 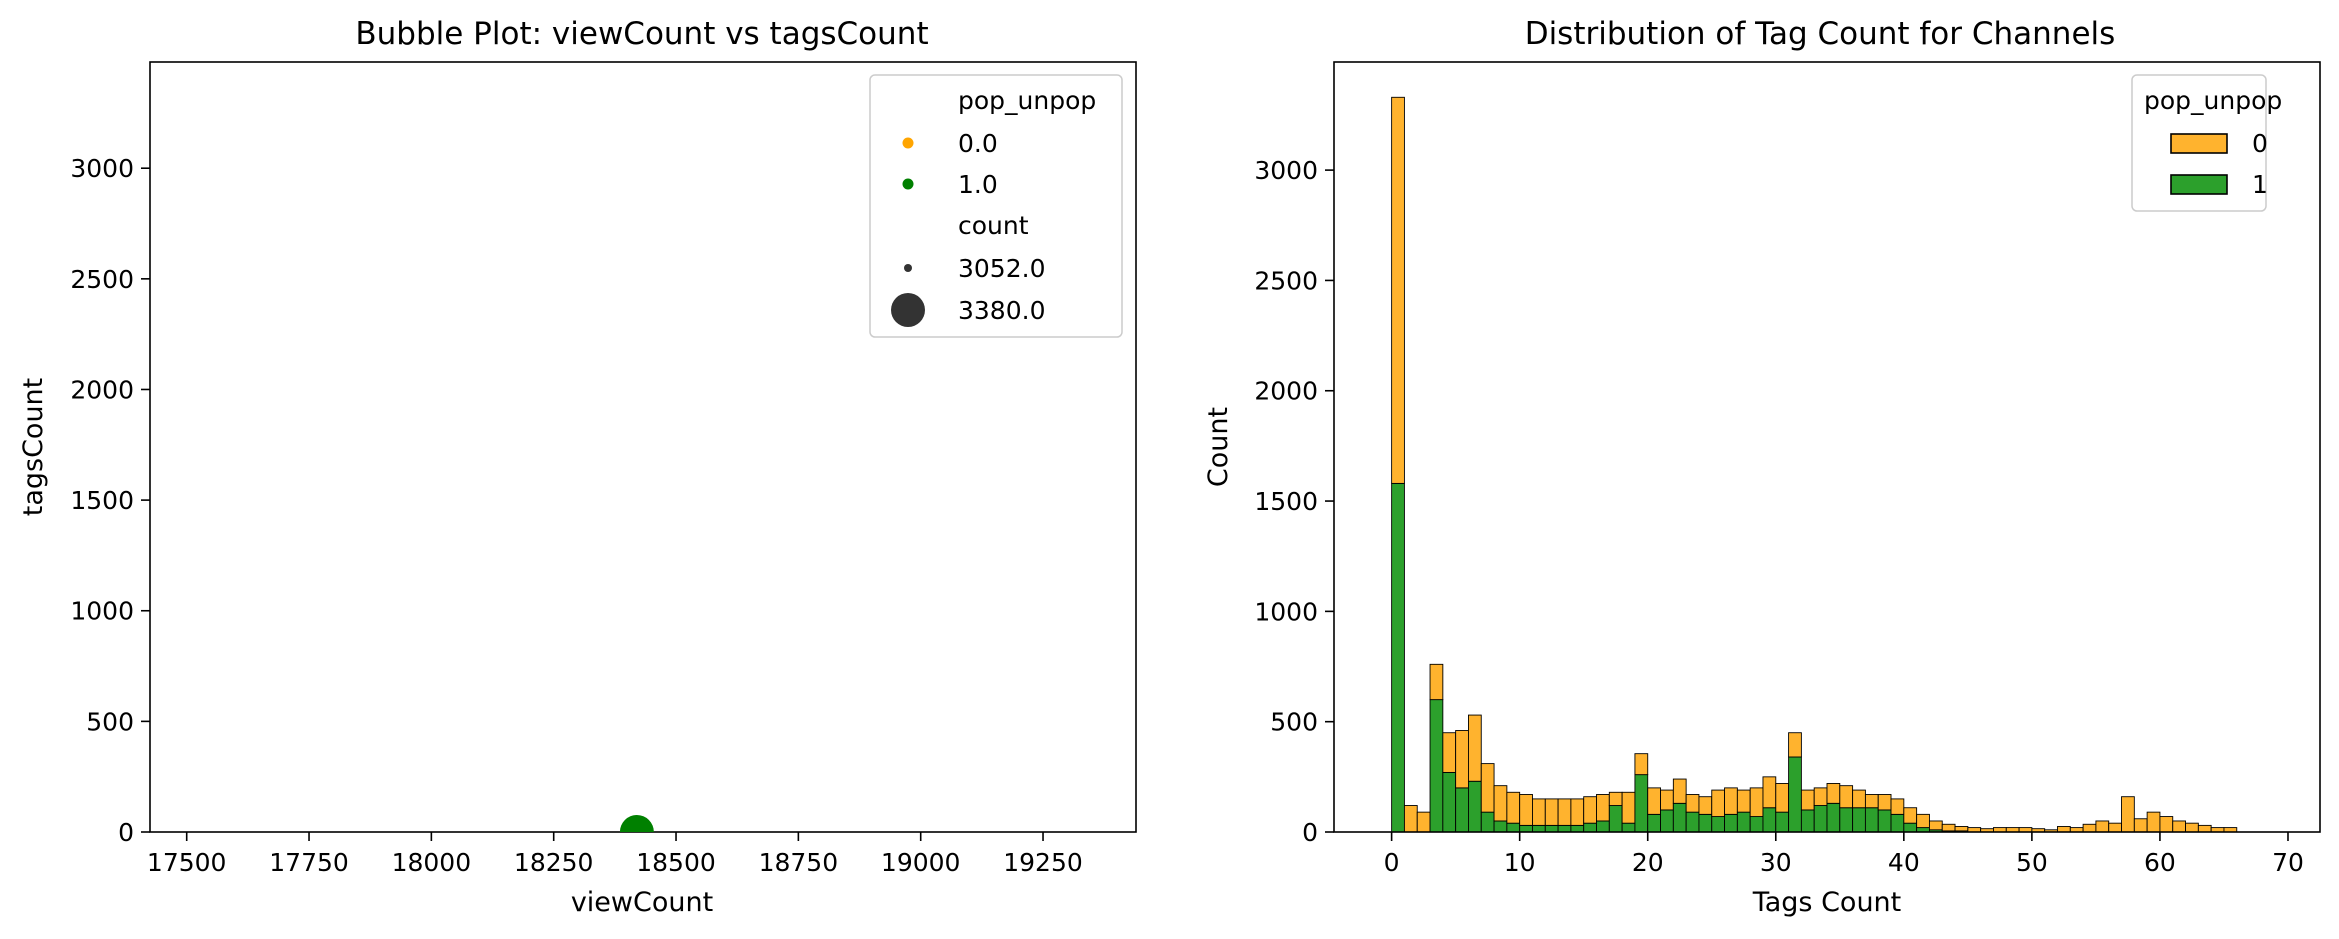 I want to click on bubble-x-tick-label: 18750, so click(x=799, y=862).